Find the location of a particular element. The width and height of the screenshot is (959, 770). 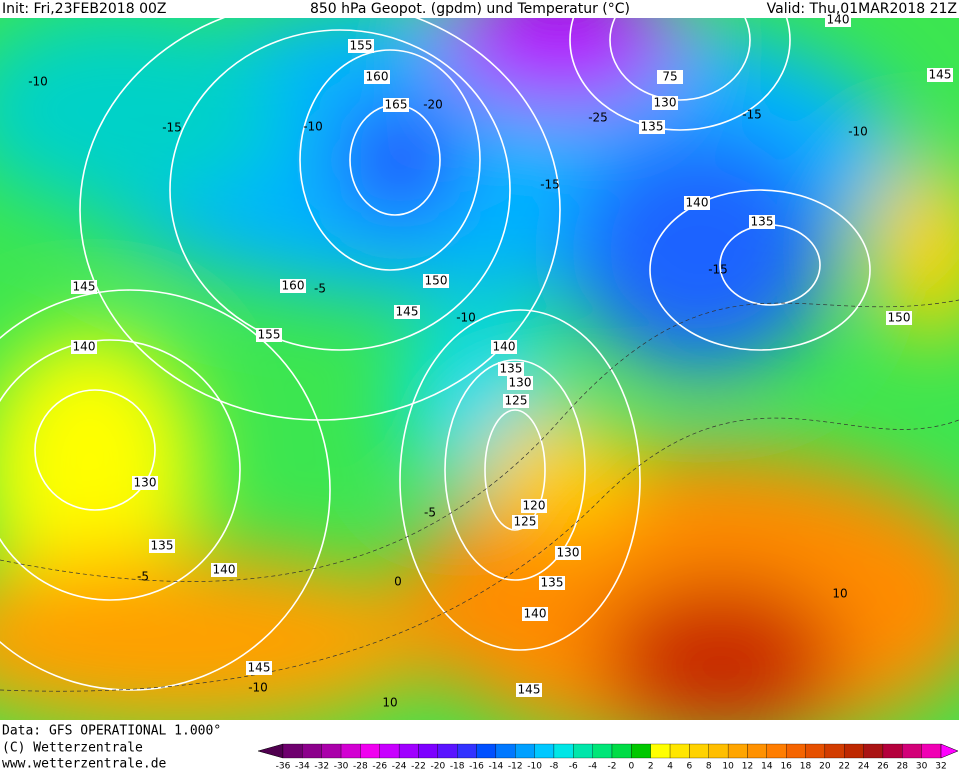

copyright: (C) Wetterzentrale is located at coordinates (72, 748).